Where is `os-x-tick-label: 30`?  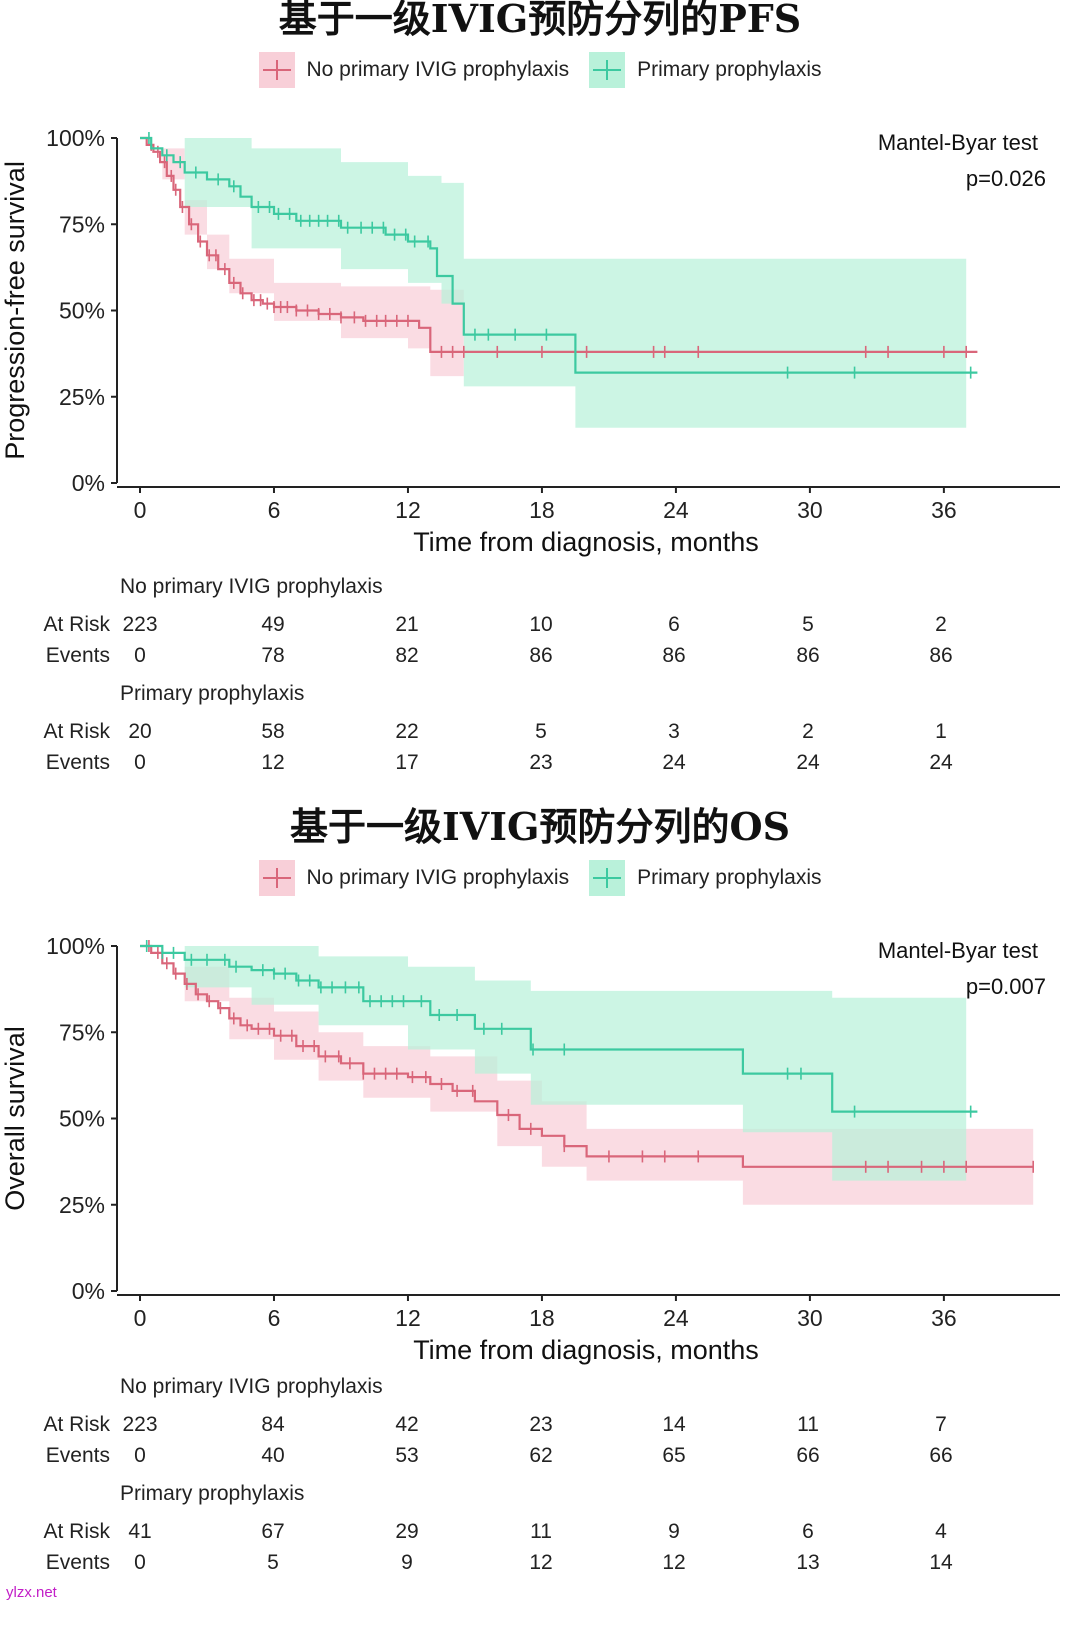 os-x-tick-label: 30 is located at coordinates (810, 1318).